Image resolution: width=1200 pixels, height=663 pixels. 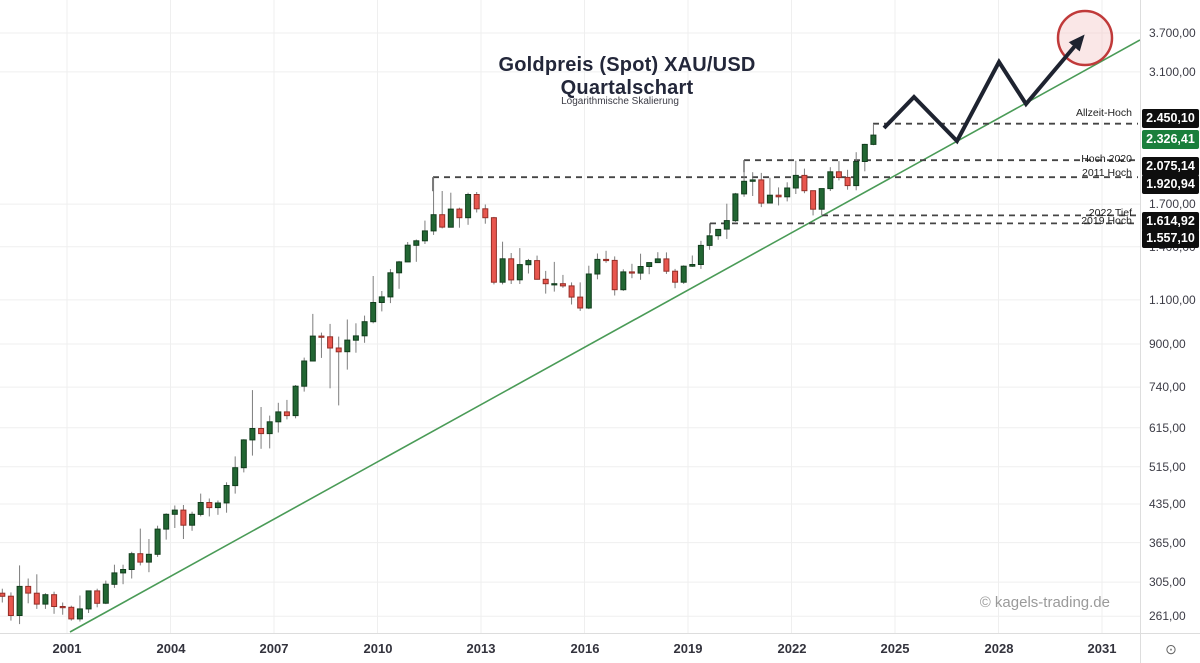 What do you see at coordinates (67, 648) in the screenshot?
I see `x-axis-tick: 2001` at bounding box center [67, 648].